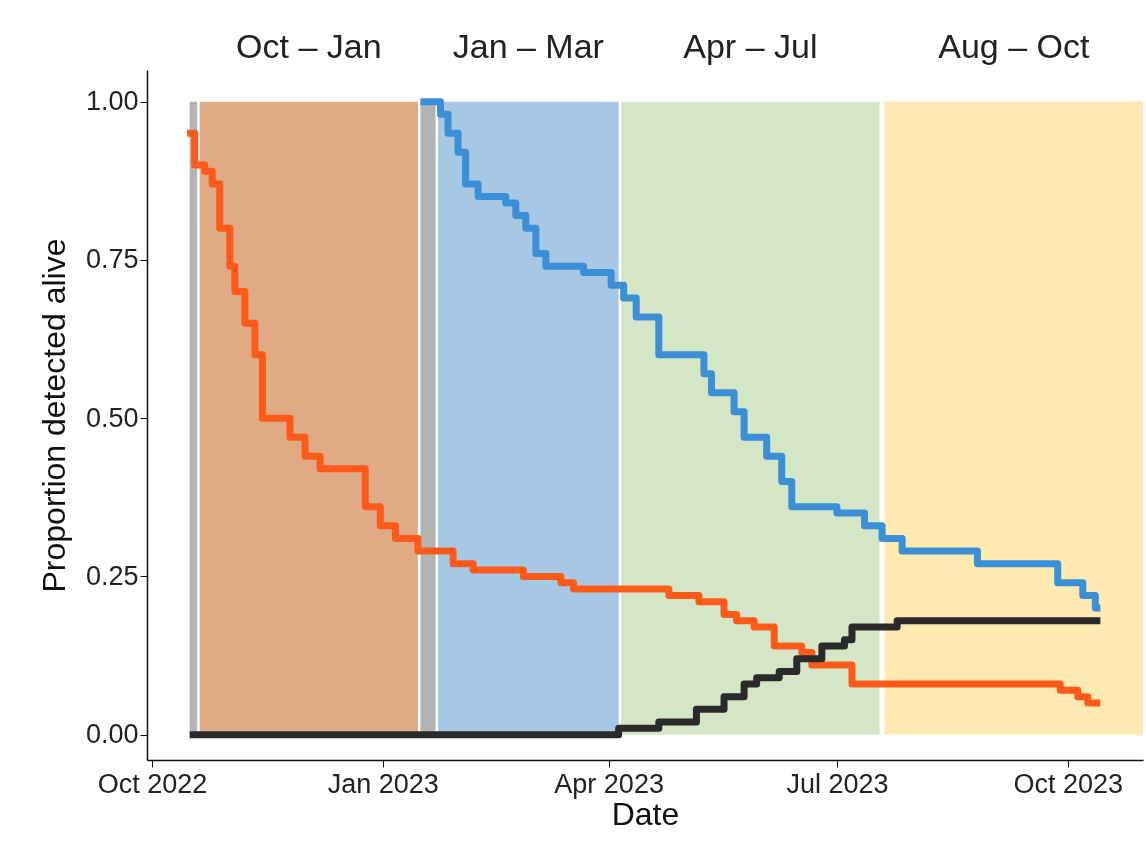 The width and height of the screenshot is (1146, 854). I want to click on x-tick-label: Jul 2023, so click(837, 783).